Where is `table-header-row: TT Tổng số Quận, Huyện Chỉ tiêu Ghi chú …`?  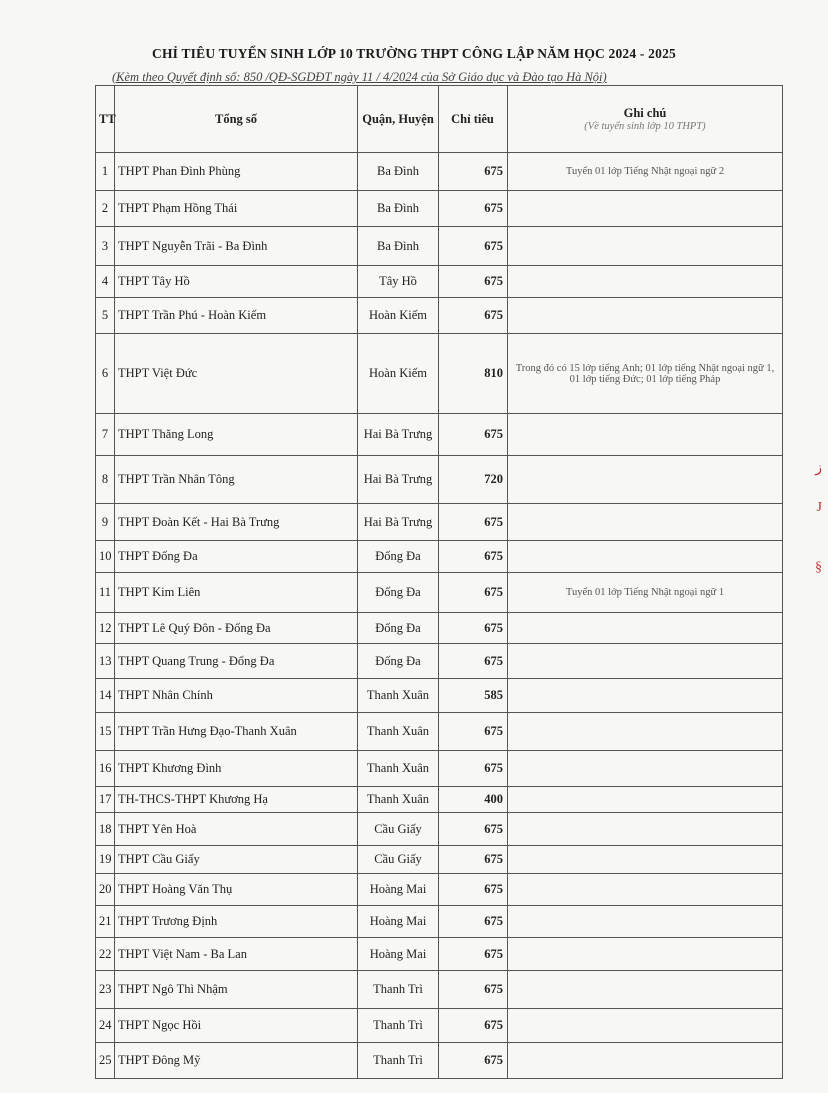
table-header-row: TT Tổng số Quận, Huyện Chỉ tiêu Ghi chú … is located at coordinates (439, 119).